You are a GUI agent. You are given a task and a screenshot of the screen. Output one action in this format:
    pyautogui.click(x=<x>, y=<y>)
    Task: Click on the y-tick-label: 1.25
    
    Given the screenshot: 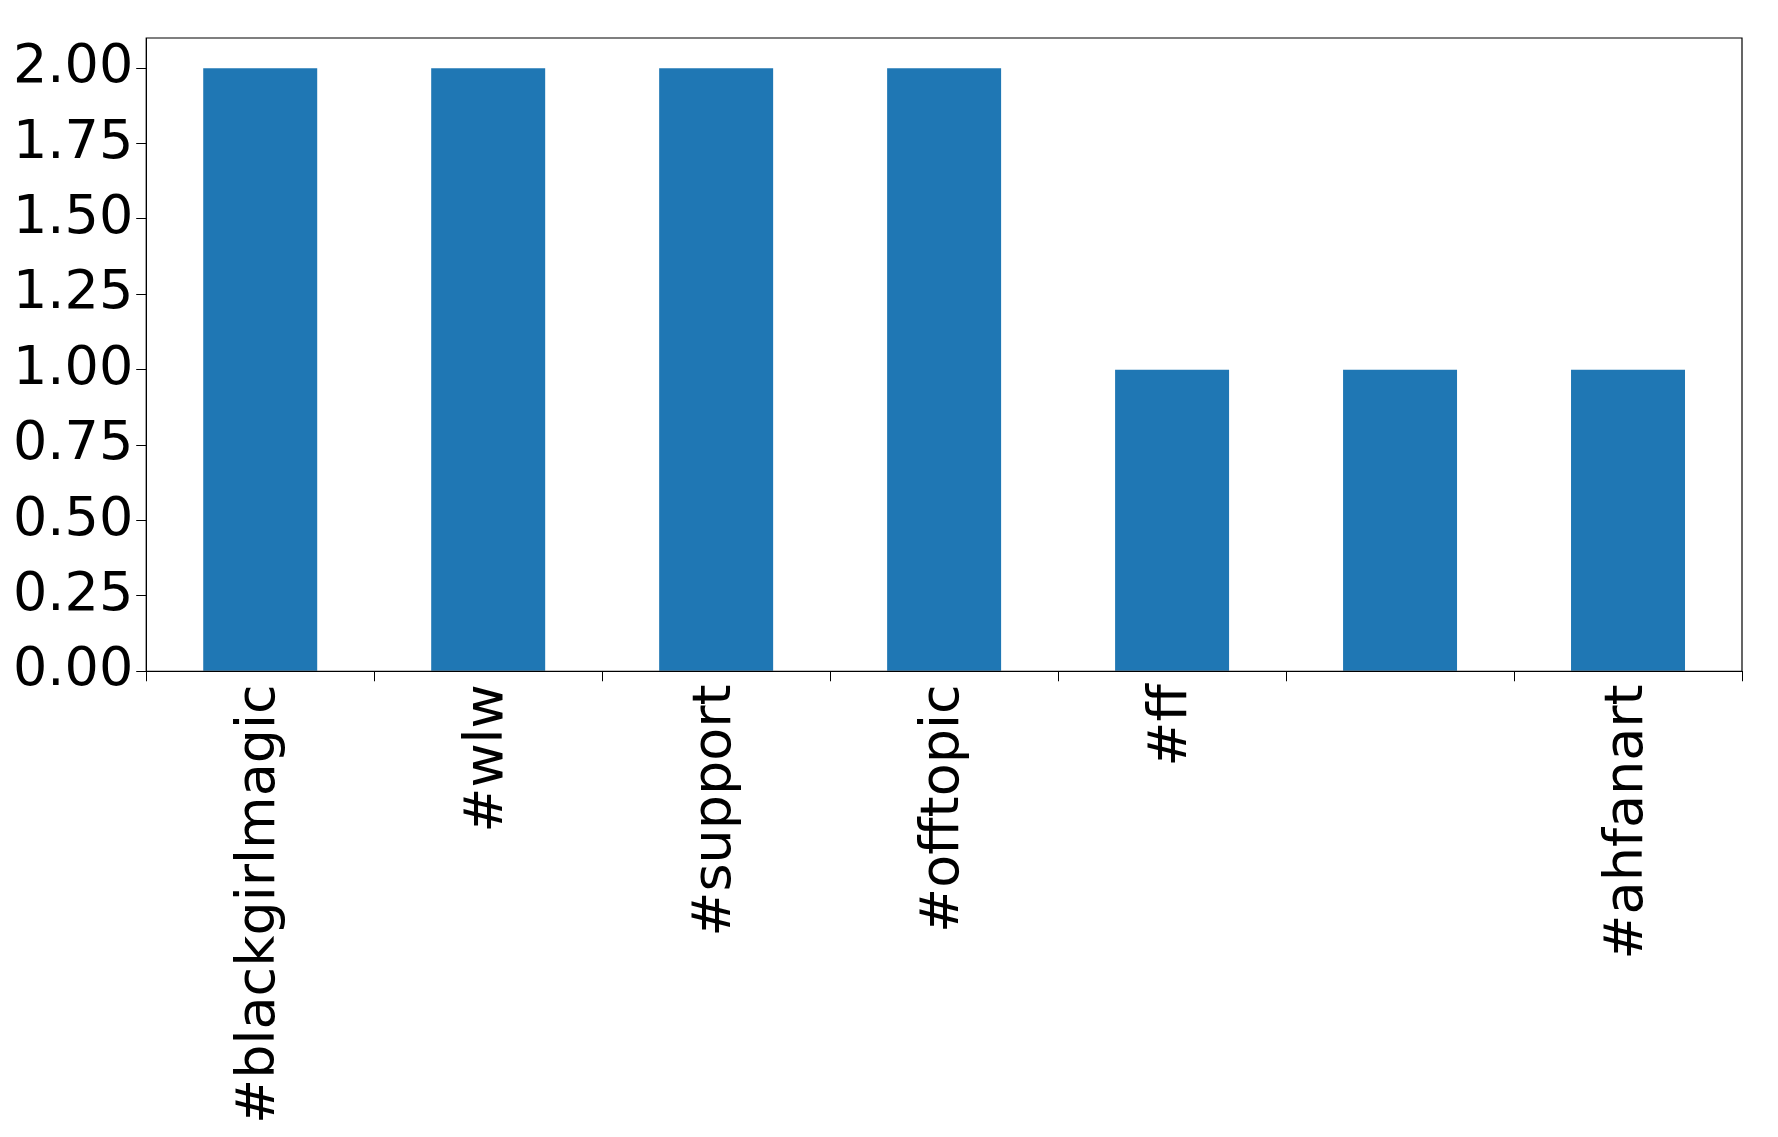 What is the action you would take?
    pyautogui.click(x=73, y=290)
    